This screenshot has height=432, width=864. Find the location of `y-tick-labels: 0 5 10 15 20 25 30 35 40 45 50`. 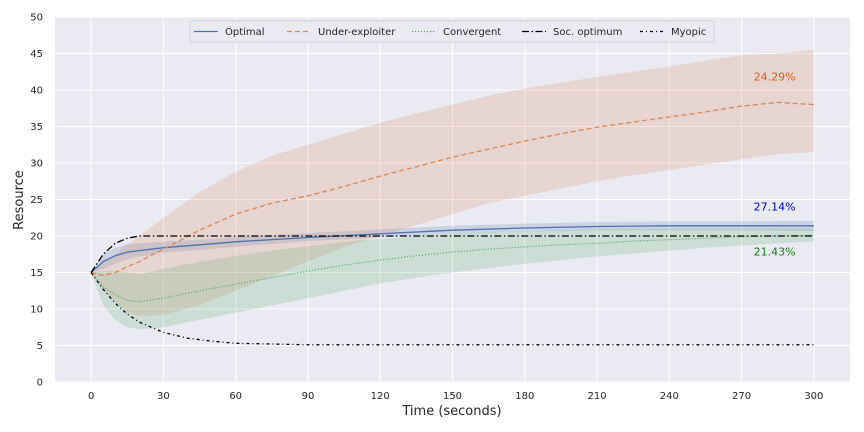

y-tick-labels: 0 5 10 15 20 25 30 35 40 45 50 is located at coordinates (36, 201).